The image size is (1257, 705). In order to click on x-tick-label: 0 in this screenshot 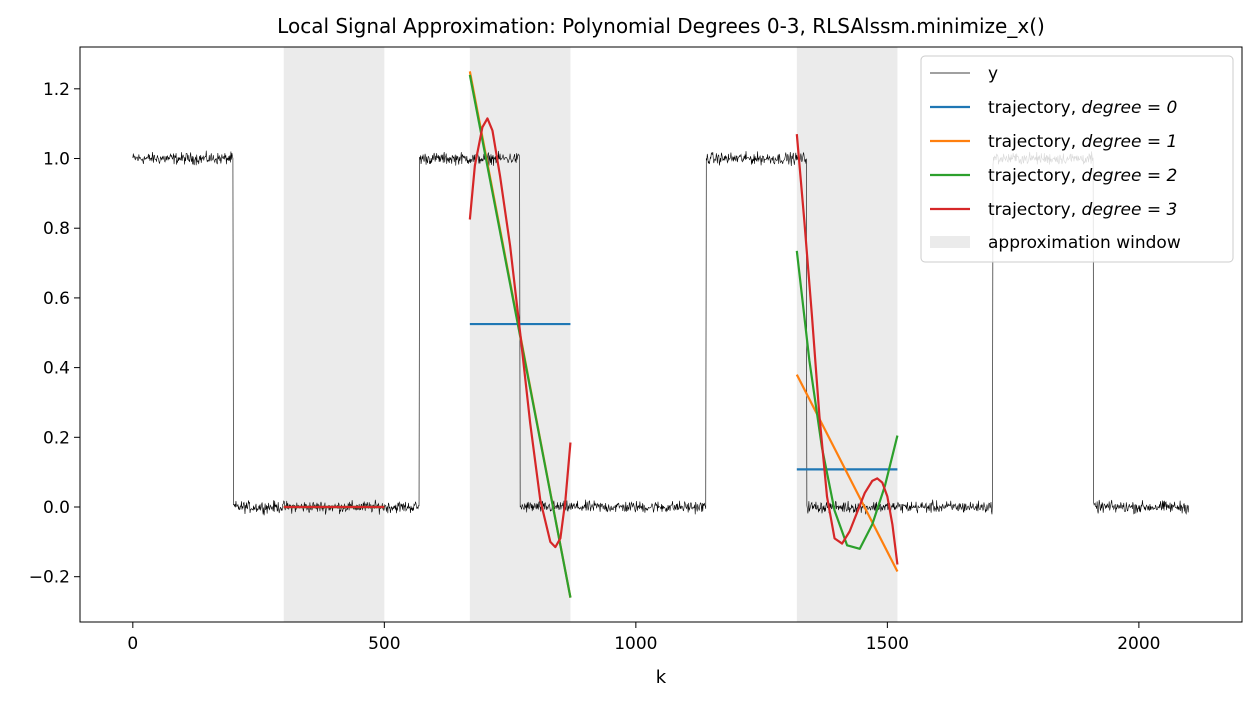, I will do `click(132, 644)`.